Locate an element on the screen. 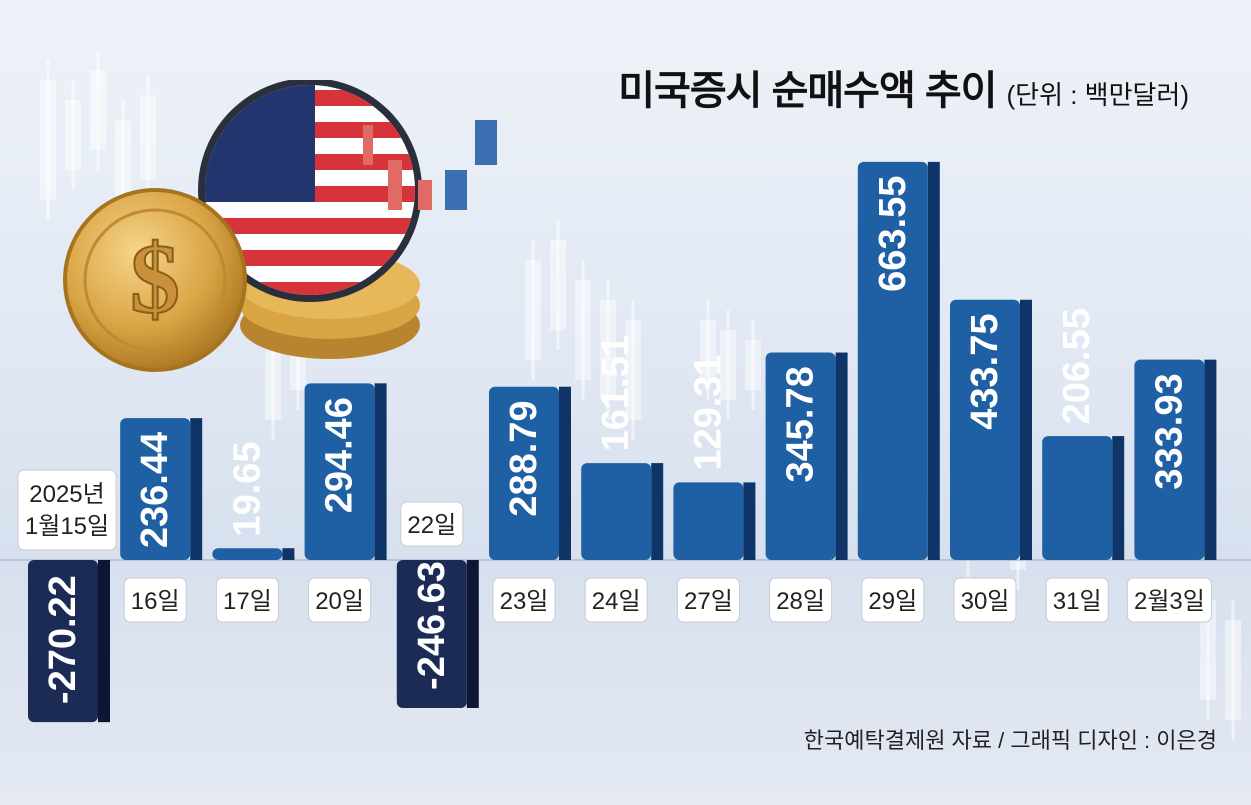 The image size is (1251, 805). category-text: 23일 is located at coordinates (524, 601).